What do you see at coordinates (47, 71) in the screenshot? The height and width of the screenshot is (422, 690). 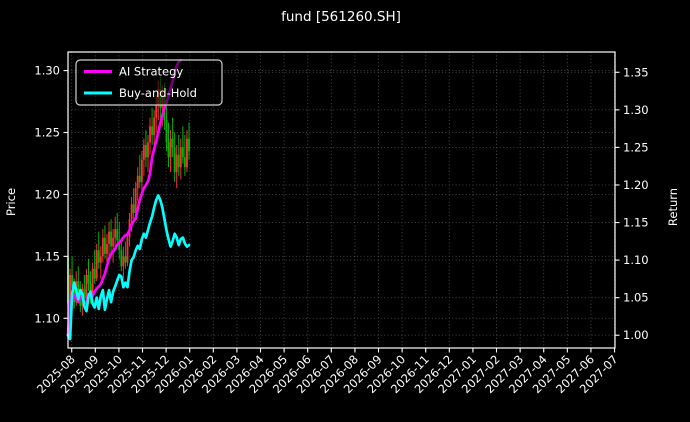 I see `left-tick-label: 1.30` at bounding box center [47, 71].